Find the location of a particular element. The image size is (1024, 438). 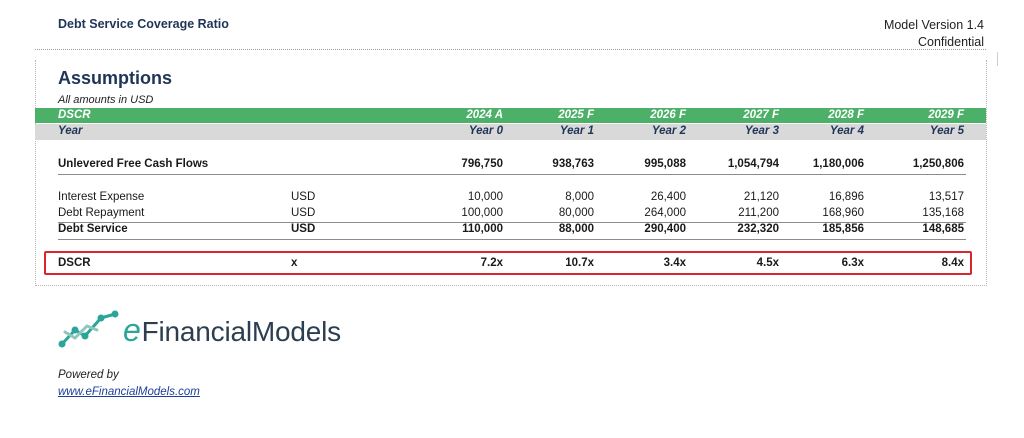

table-cell: 135,168 is located at coordinates (943, 213).